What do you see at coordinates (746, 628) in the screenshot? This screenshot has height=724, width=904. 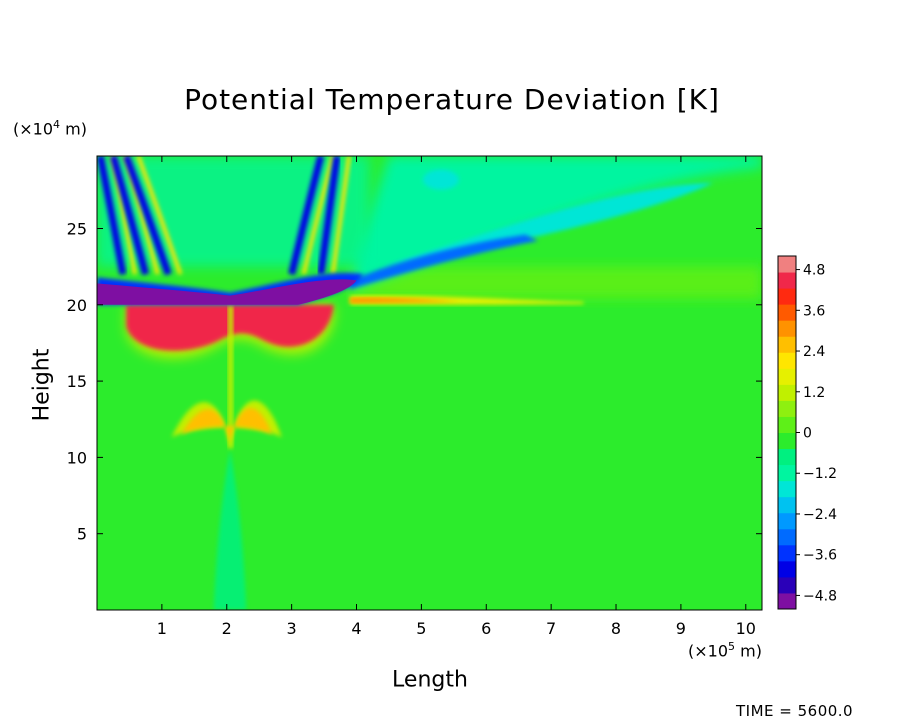 I see `x-tick-label: 10` at bounding box center [746, 628].